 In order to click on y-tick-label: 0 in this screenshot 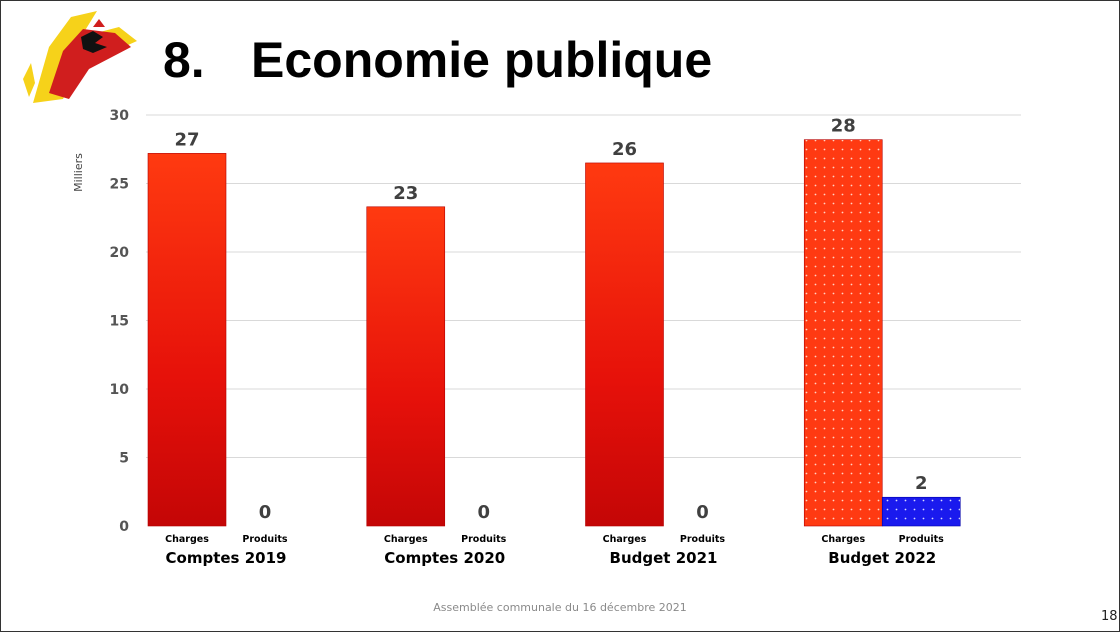, I will do `click(124, 527)`.